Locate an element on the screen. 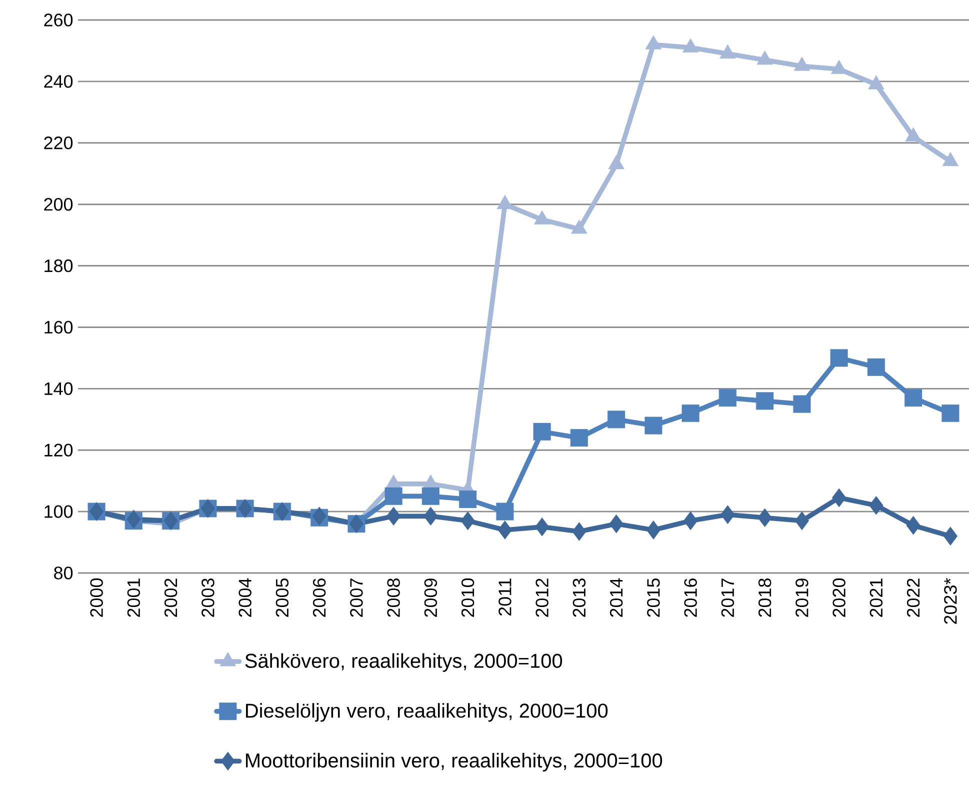  y-tick-label: 160 is located at coordinates (58, 327).